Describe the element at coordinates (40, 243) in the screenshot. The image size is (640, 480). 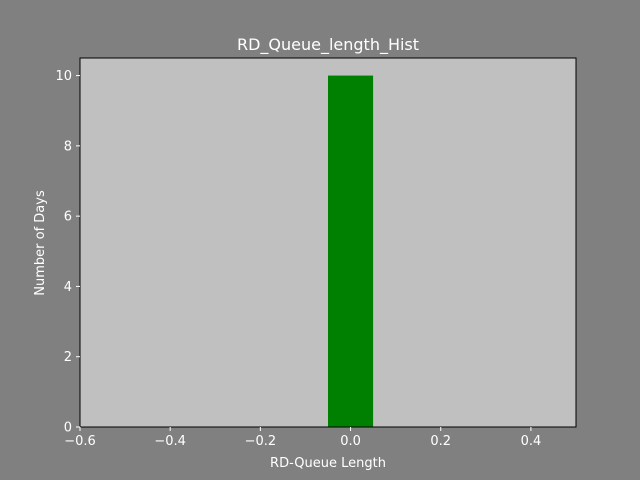
I see `y-axis-label: Number of Days` at that location.